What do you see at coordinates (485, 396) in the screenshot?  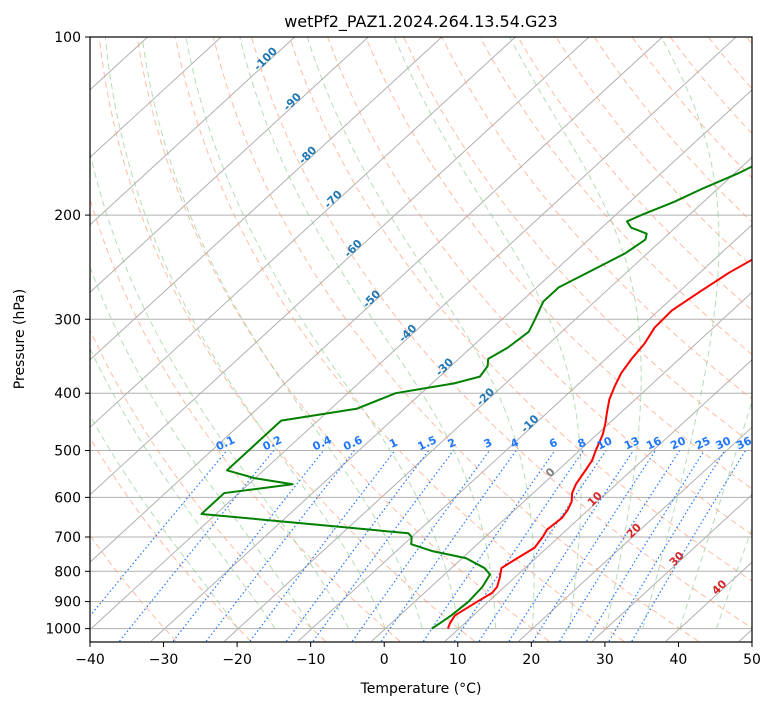 I see `adiabat-label: -20` at bounding box center [485, 396].